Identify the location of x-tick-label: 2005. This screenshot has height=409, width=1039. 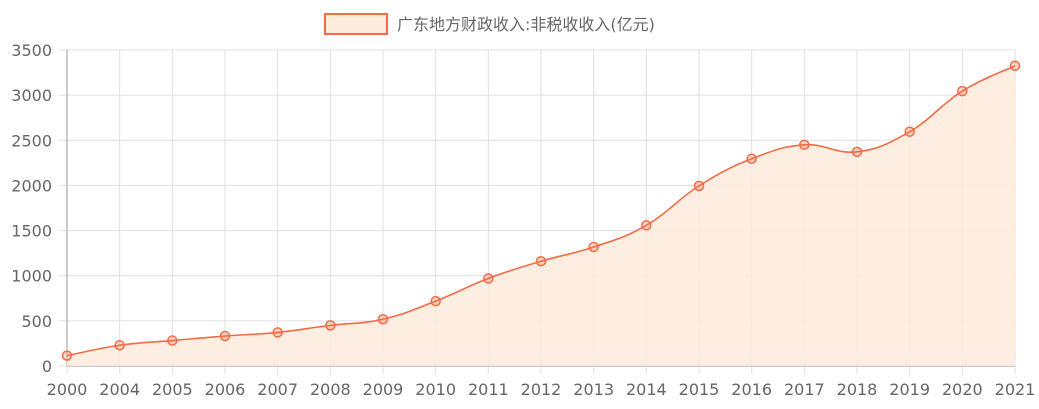
(172, 389).